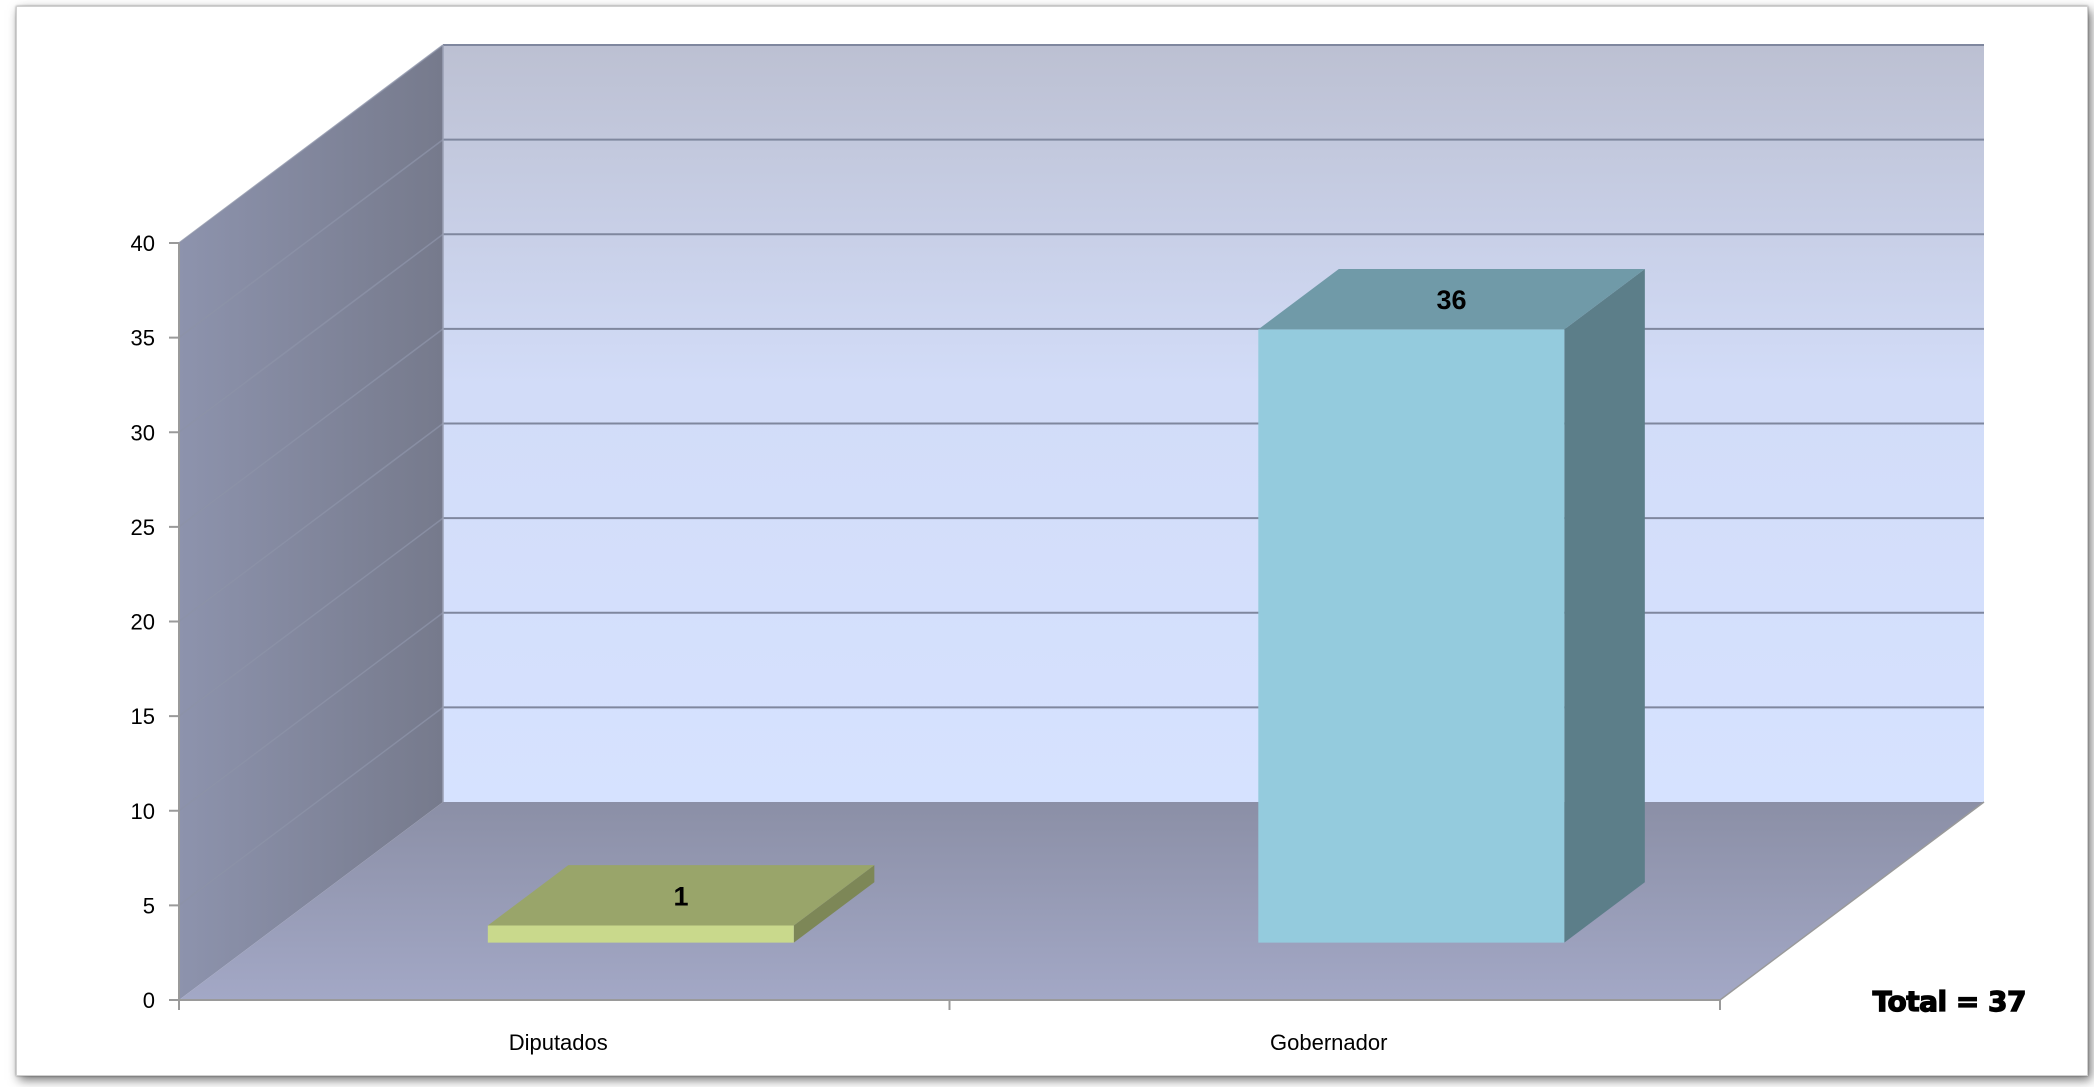 The height and width of the screenshot is (1087, 2094). I want to click on data-label: 36, so click(1452, 300).